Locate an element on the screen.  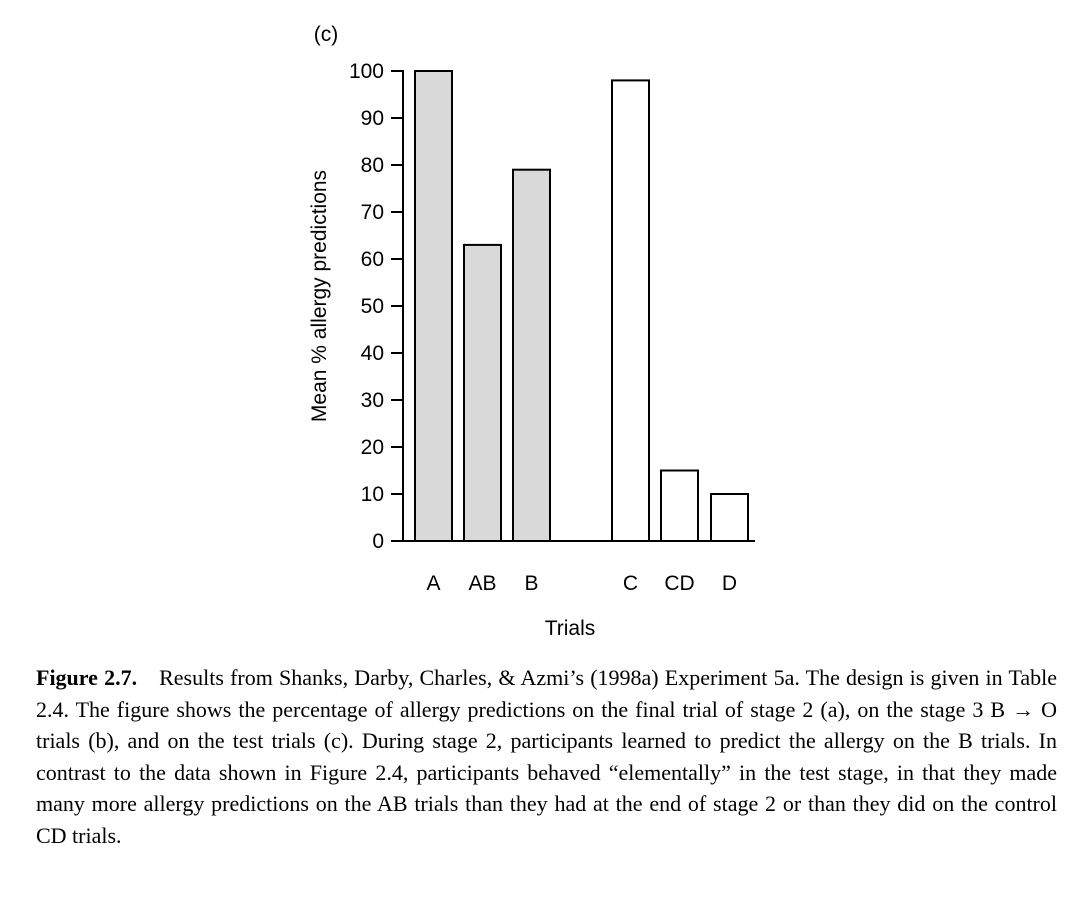
bar-a is located at coordinates (433, 306).